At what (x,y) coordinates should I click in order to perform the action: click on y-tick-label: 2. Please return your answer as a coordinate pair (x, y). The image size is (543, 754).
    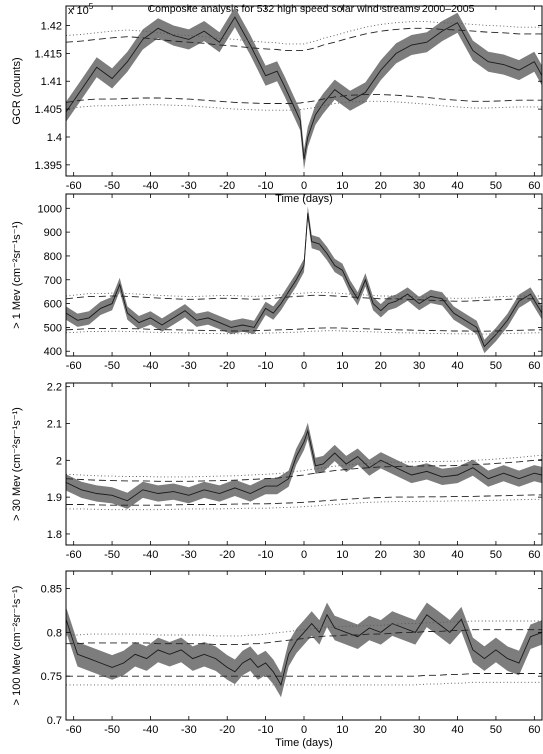
    Looking at the image, I should click on (59, 461).